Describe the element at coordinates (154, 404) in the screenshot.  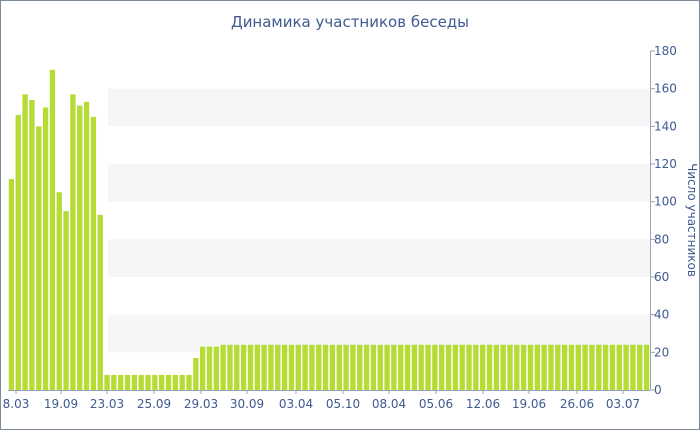
I see `x-tick-label: 25.09` at that location.